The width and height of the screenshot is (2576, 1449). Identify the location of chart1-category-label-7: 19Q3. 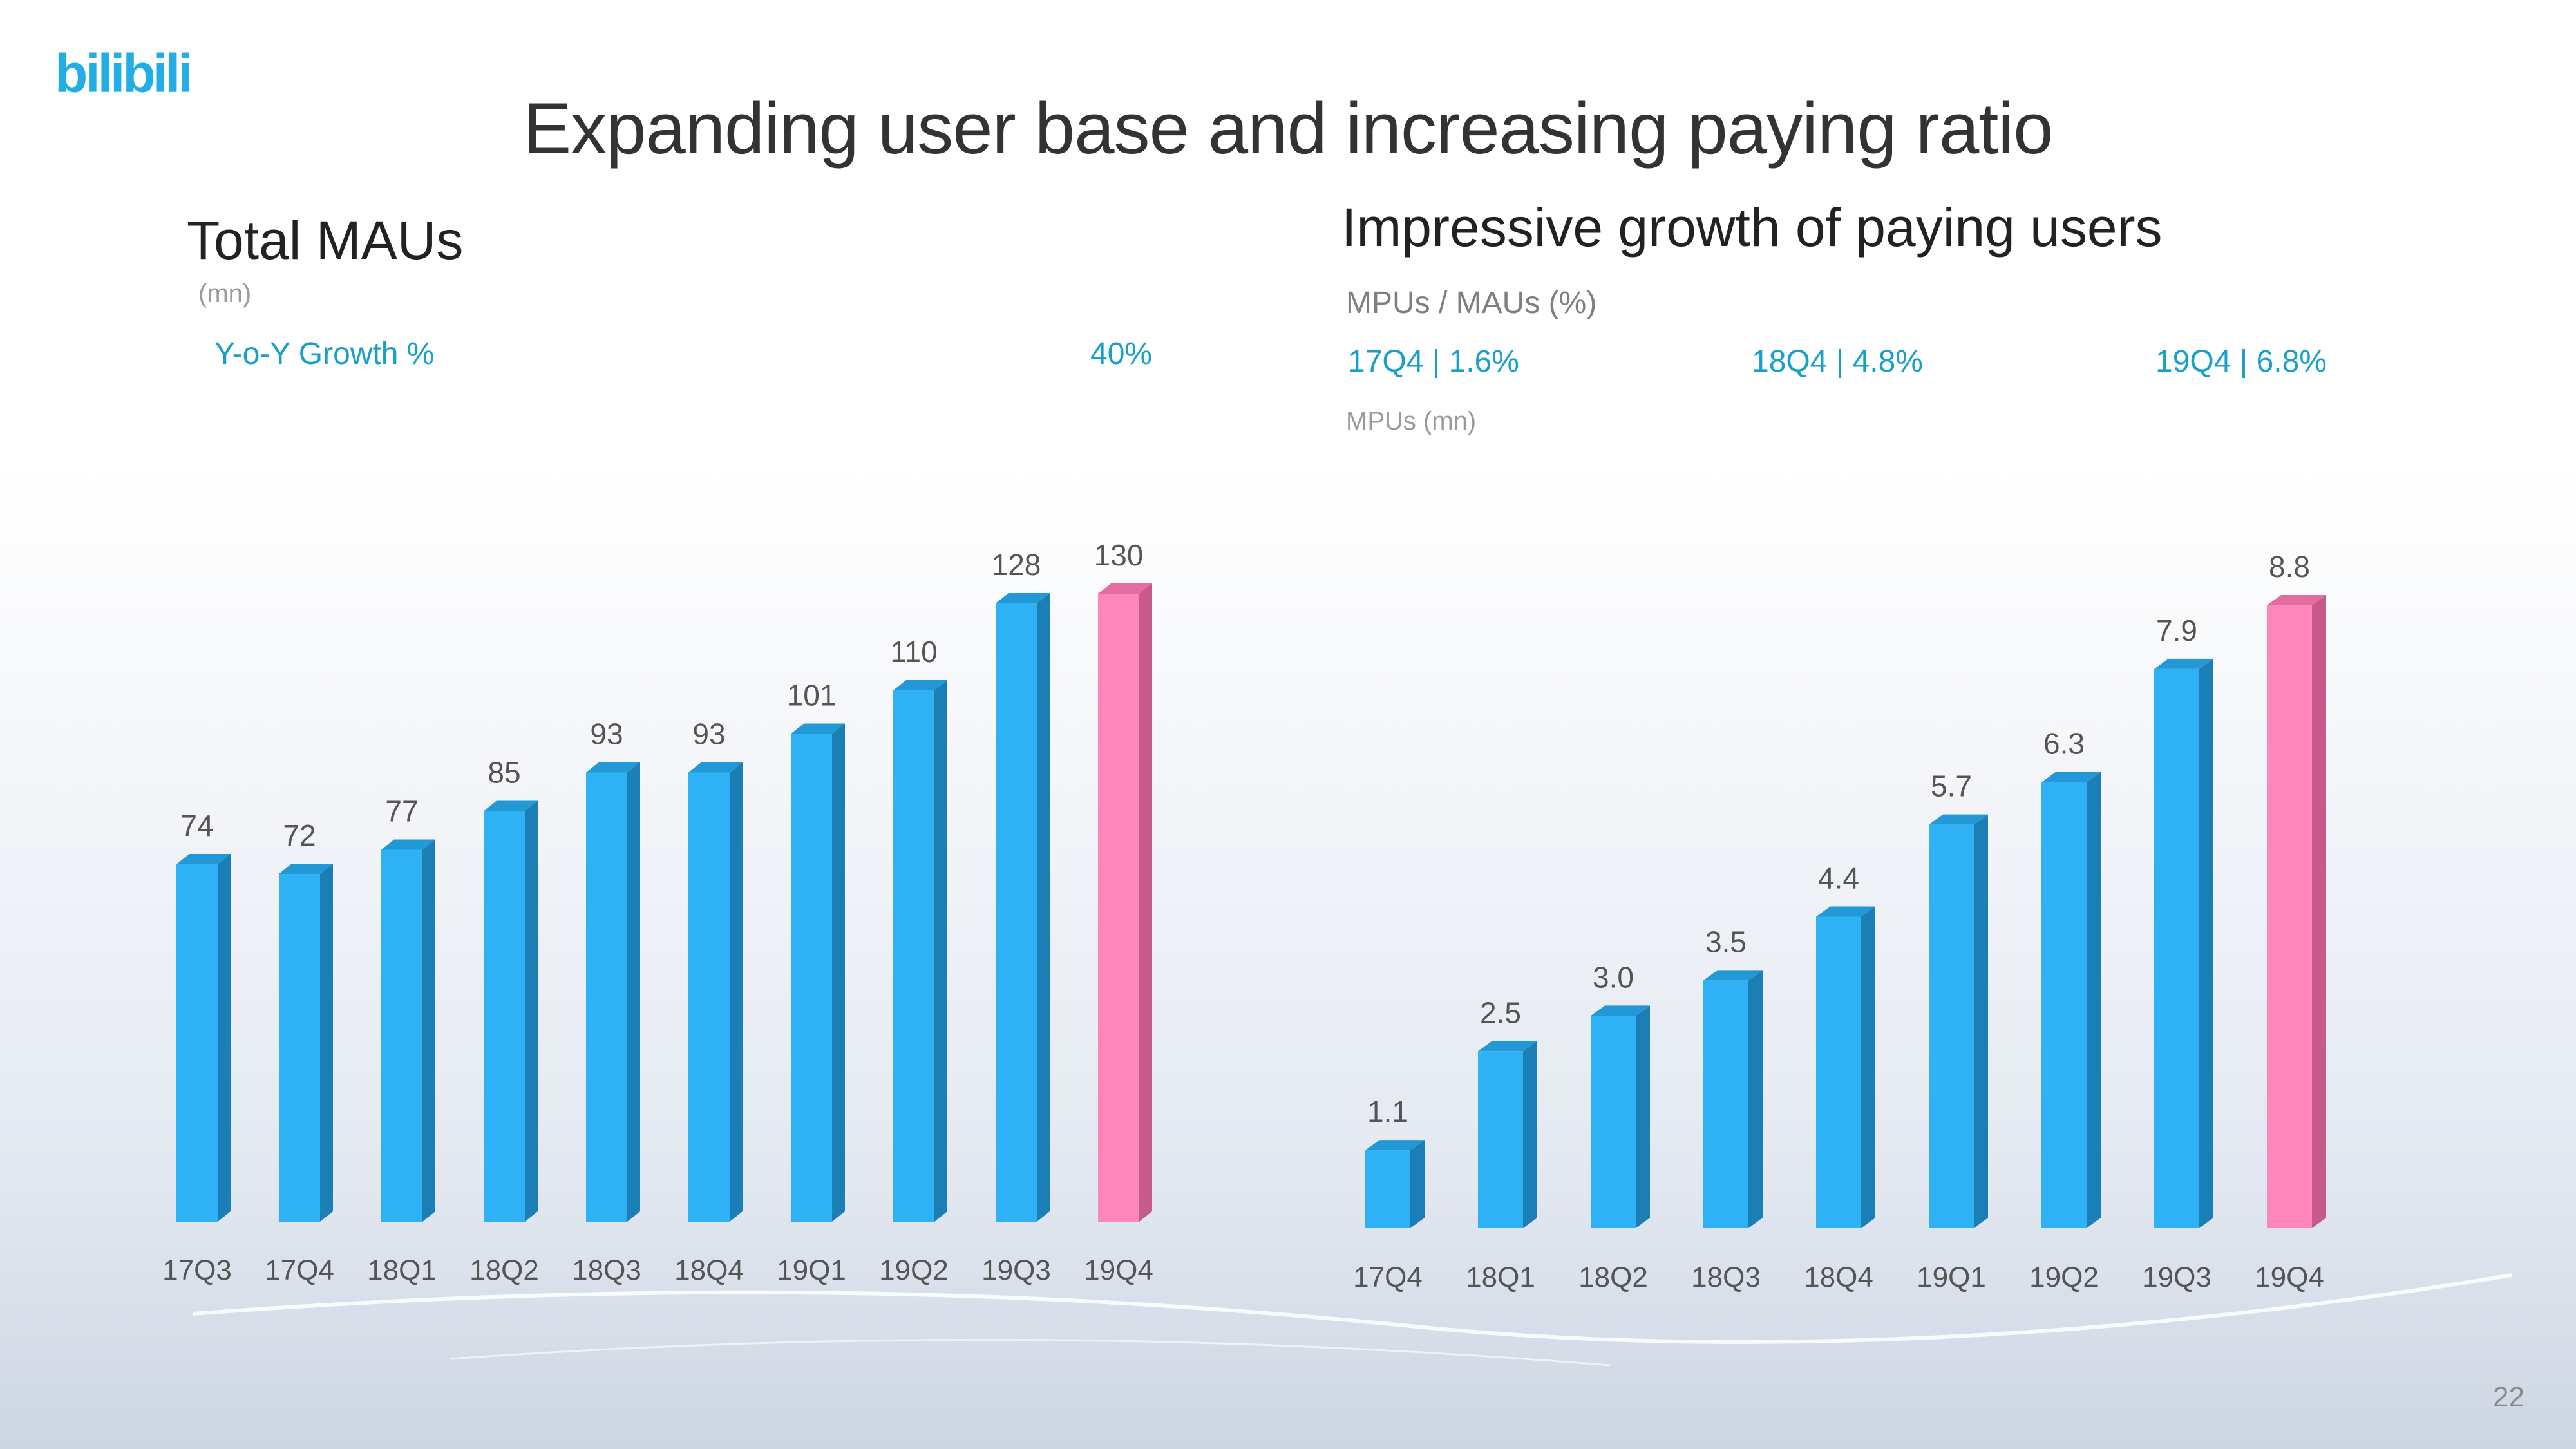
(2176, 1277).